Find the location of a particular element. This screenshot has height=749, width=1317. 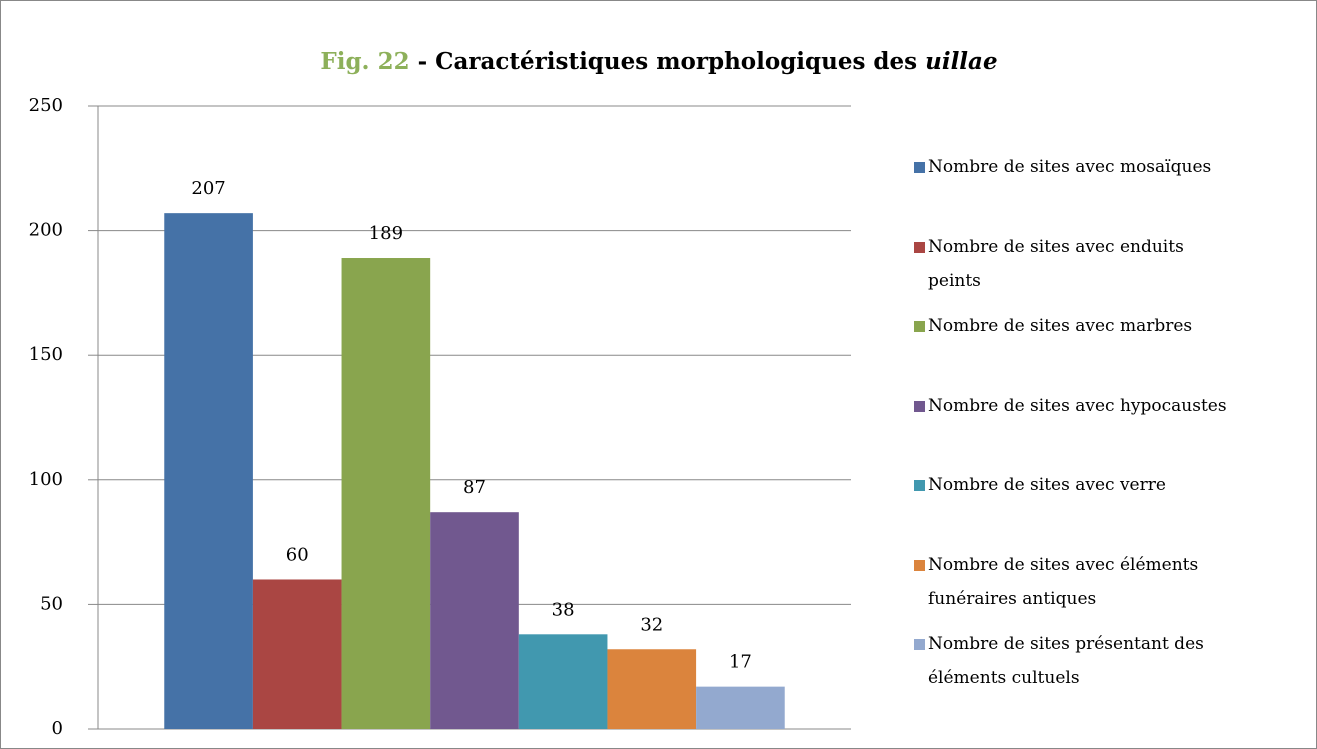

legend-item: Nombre de sites avec marbres is located at coordinates (1074, 326).